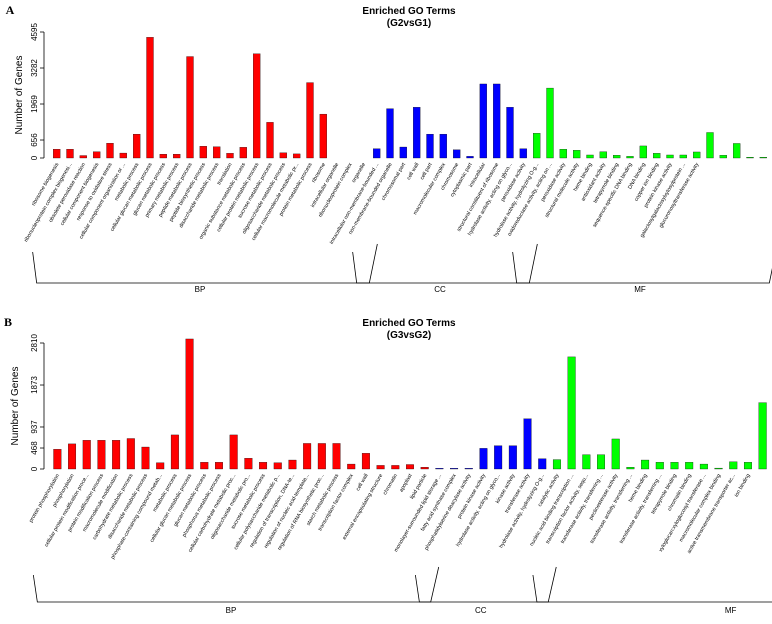 The height and width of the screenshot is (624, 772). I want to click on y-tick-label: 937, so click(34, 427).